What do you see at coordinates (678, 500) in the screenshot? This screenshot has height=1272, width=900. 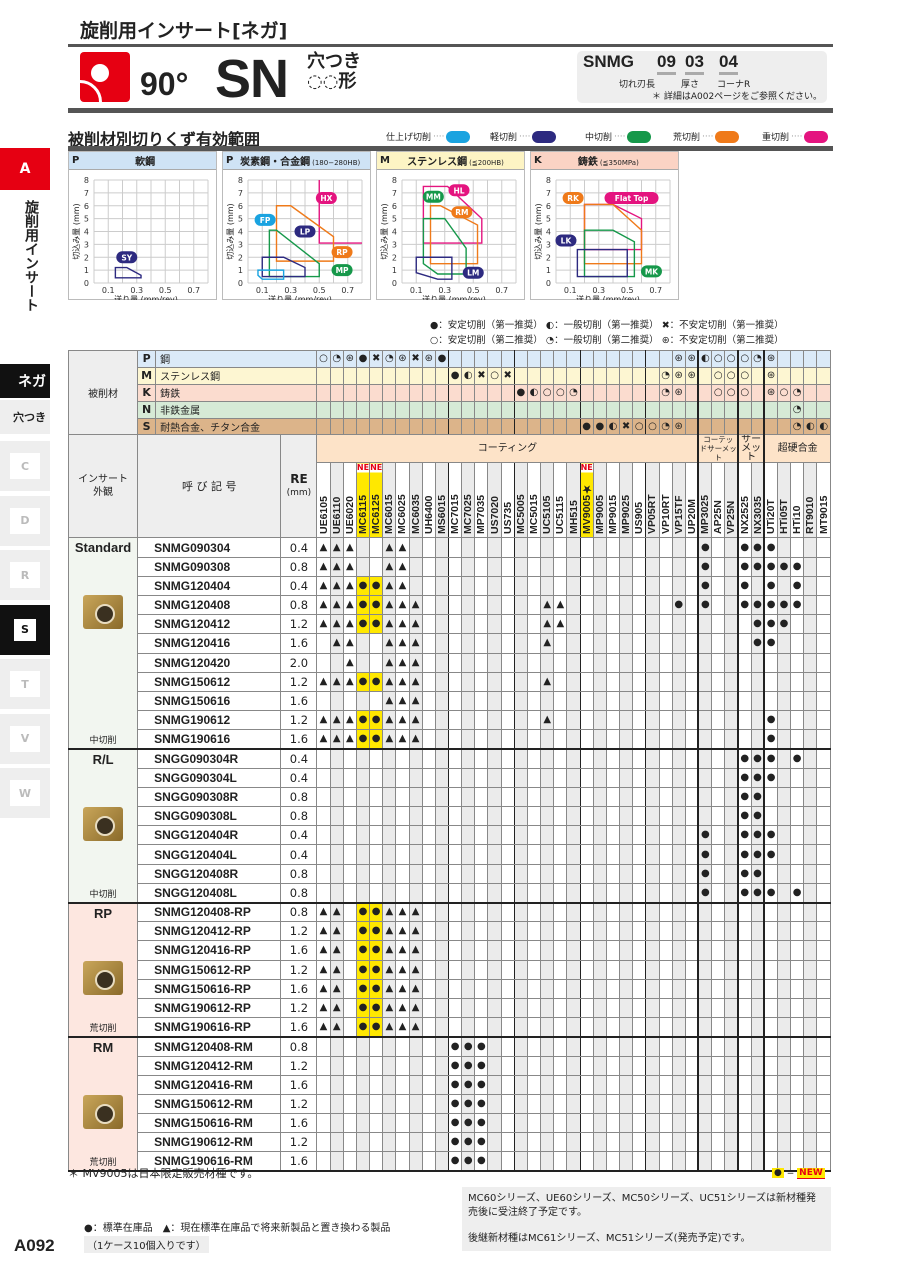 I see `grade-header: VP15TF` at bounding box center [678, 500].